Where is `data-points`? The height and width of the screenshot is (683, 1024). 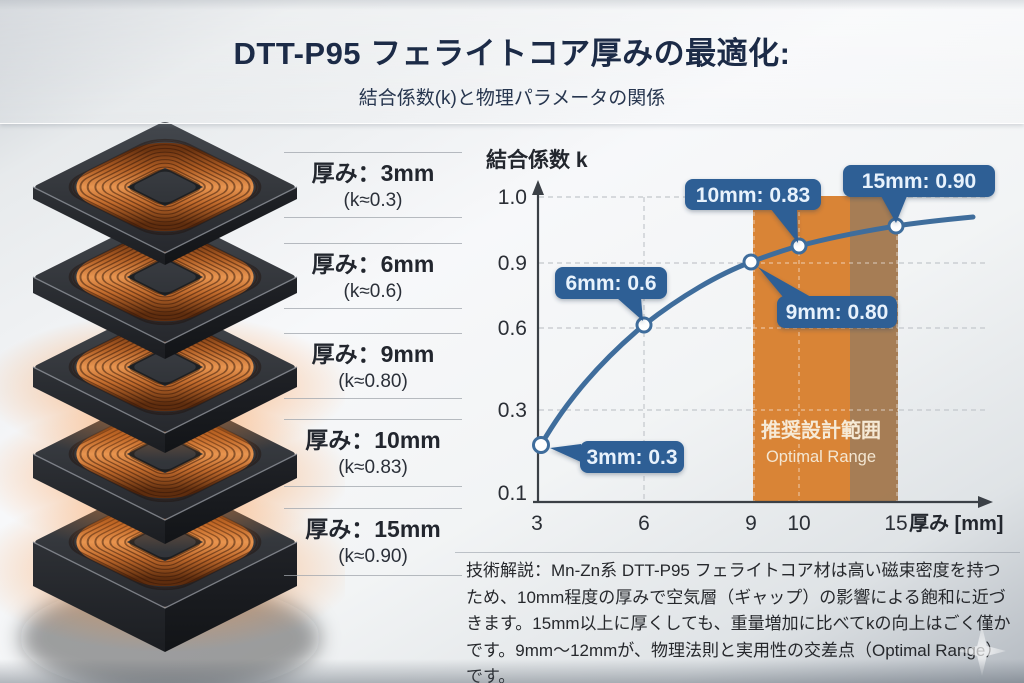
data-points is located at coordinates (718, 335).